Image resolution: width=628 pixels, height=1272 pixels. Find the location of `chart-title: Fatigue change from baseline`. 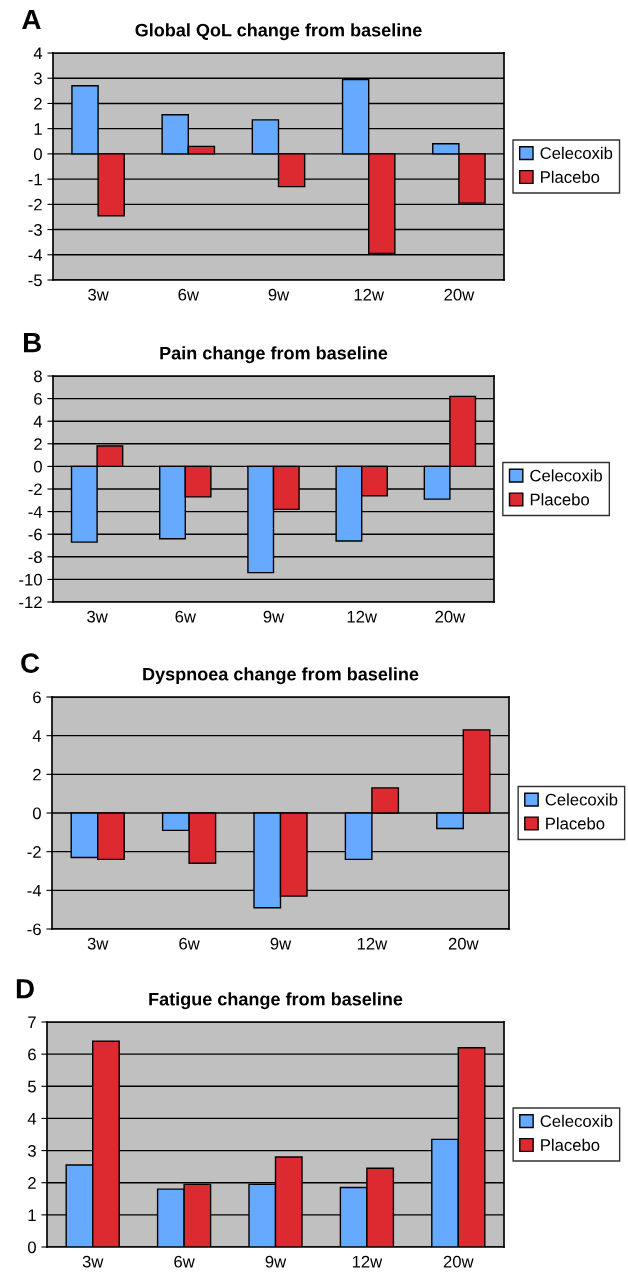

chart-title: Fatigue change from baseline is located at coordinates (276, 1001).